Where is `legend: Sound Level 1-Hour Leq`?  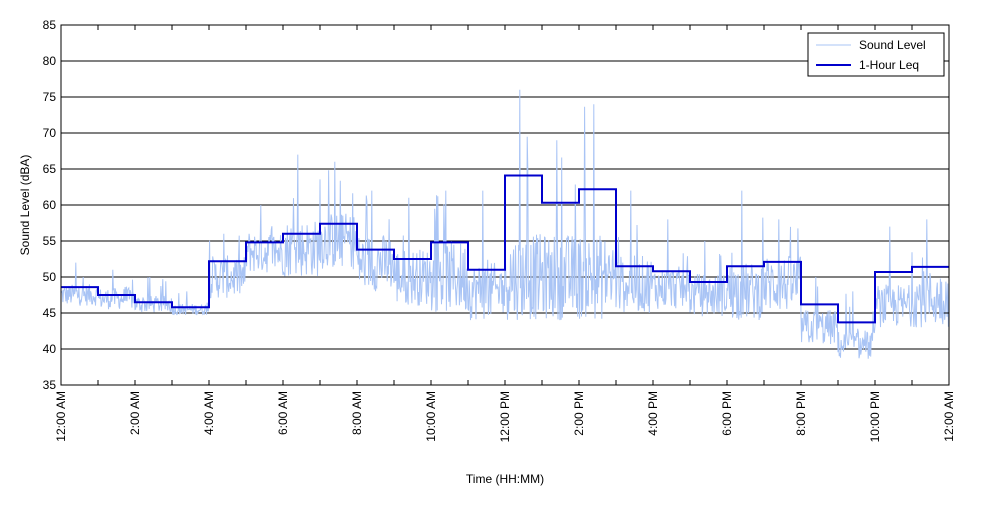
legend: Sound Level 1-Hour Leq is located at coordinates (876, 54).